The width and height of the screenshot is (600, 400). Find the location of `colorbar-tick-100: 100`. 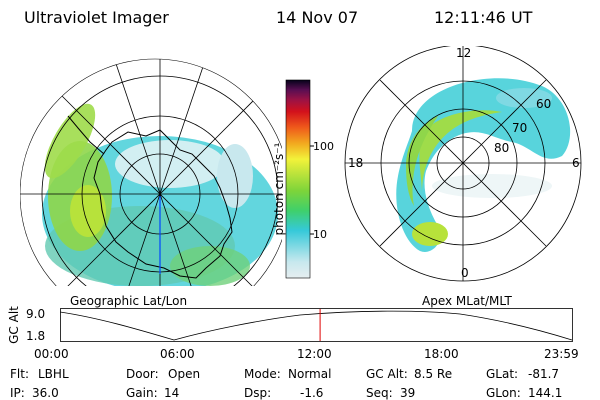

colorbar-tick-100: 100 is located at coordinates (323, 146).